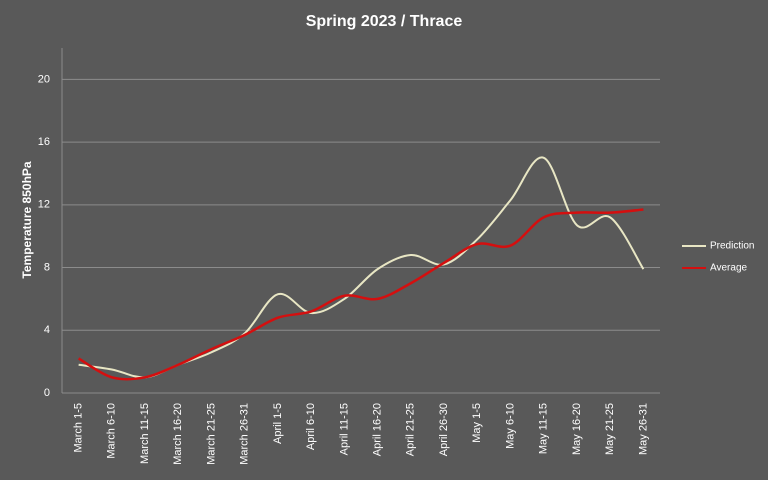  I want to click on x-tick-label: April 6-10, so click(311, 426).